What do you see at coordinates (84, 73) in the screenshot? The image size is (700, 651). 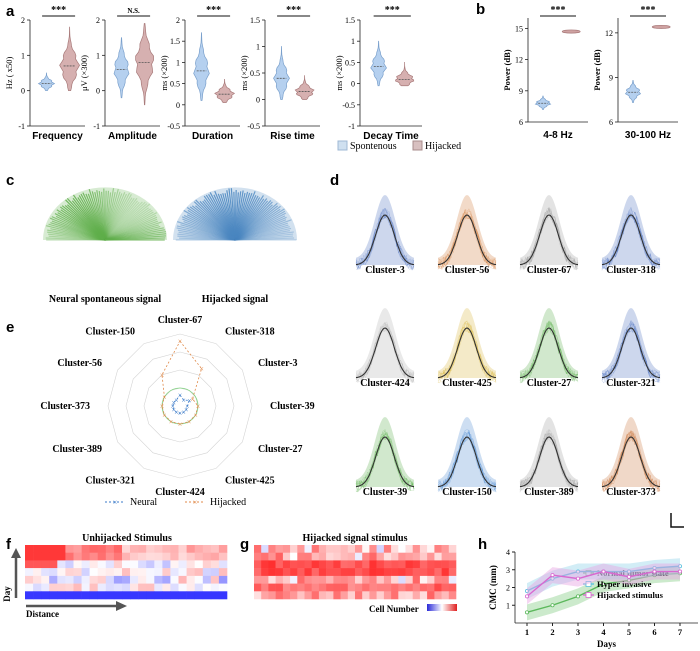 I see `a-ylabel-1: μV (×300)` at bounding box center [84, 73].